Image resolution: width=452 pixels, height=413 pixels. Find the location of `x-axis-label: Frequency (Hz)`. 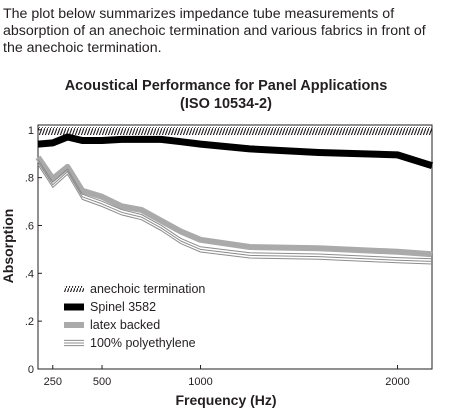

x-axis-label: Frequency (Hz) is located at coordinates (225, 400).